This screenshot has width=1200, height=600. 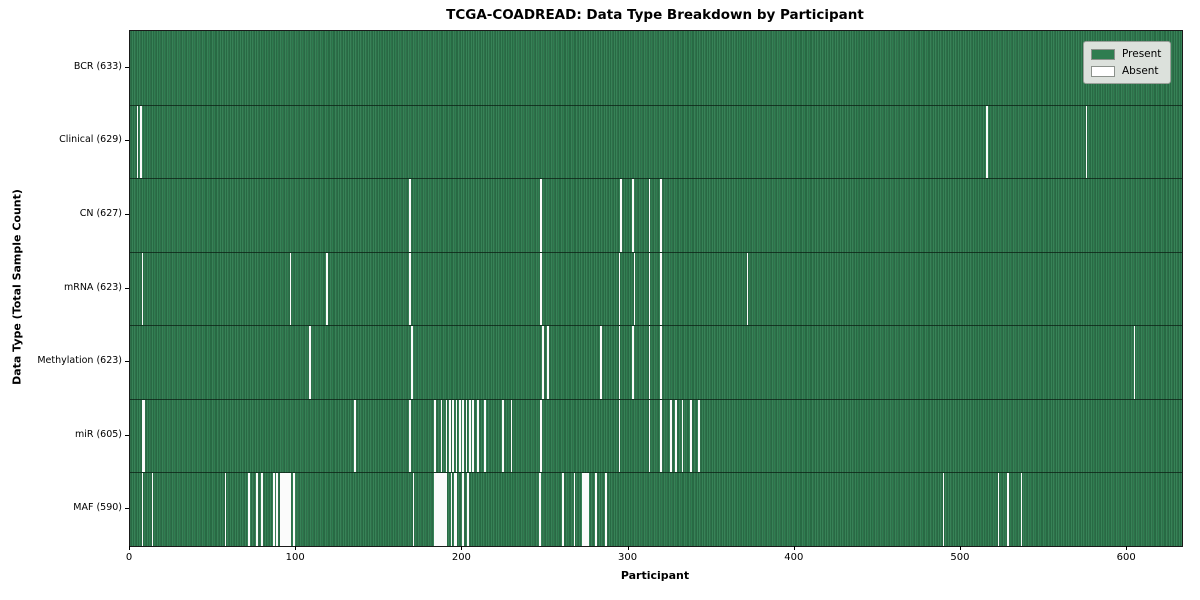 What do you see at coordinates (656, 215) in the screenshot?
I see `heatmap-row-cn` at bounding box center [656, 215].